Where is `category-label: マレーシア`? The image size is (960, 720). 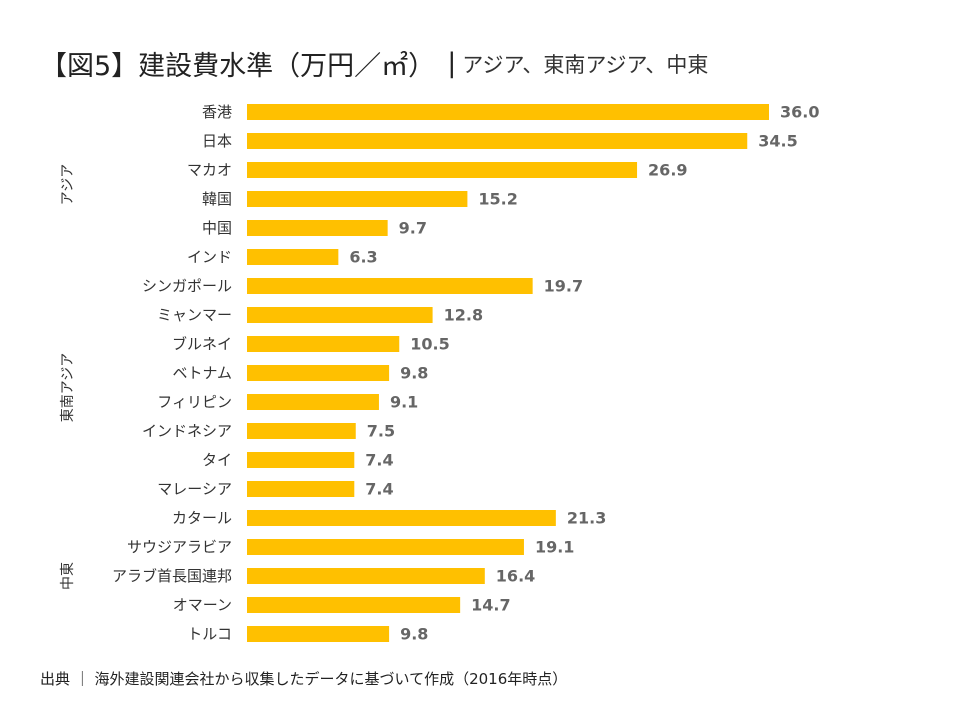 category-label: マレーシア is located at coordinates (194, 489).